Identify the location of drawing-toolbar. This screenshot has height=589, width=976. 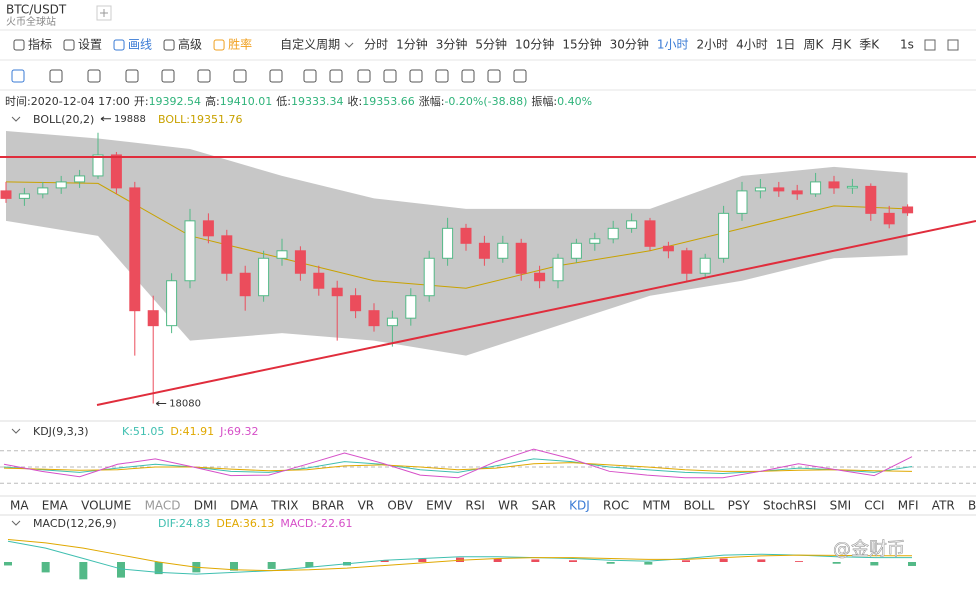
(269, 76).